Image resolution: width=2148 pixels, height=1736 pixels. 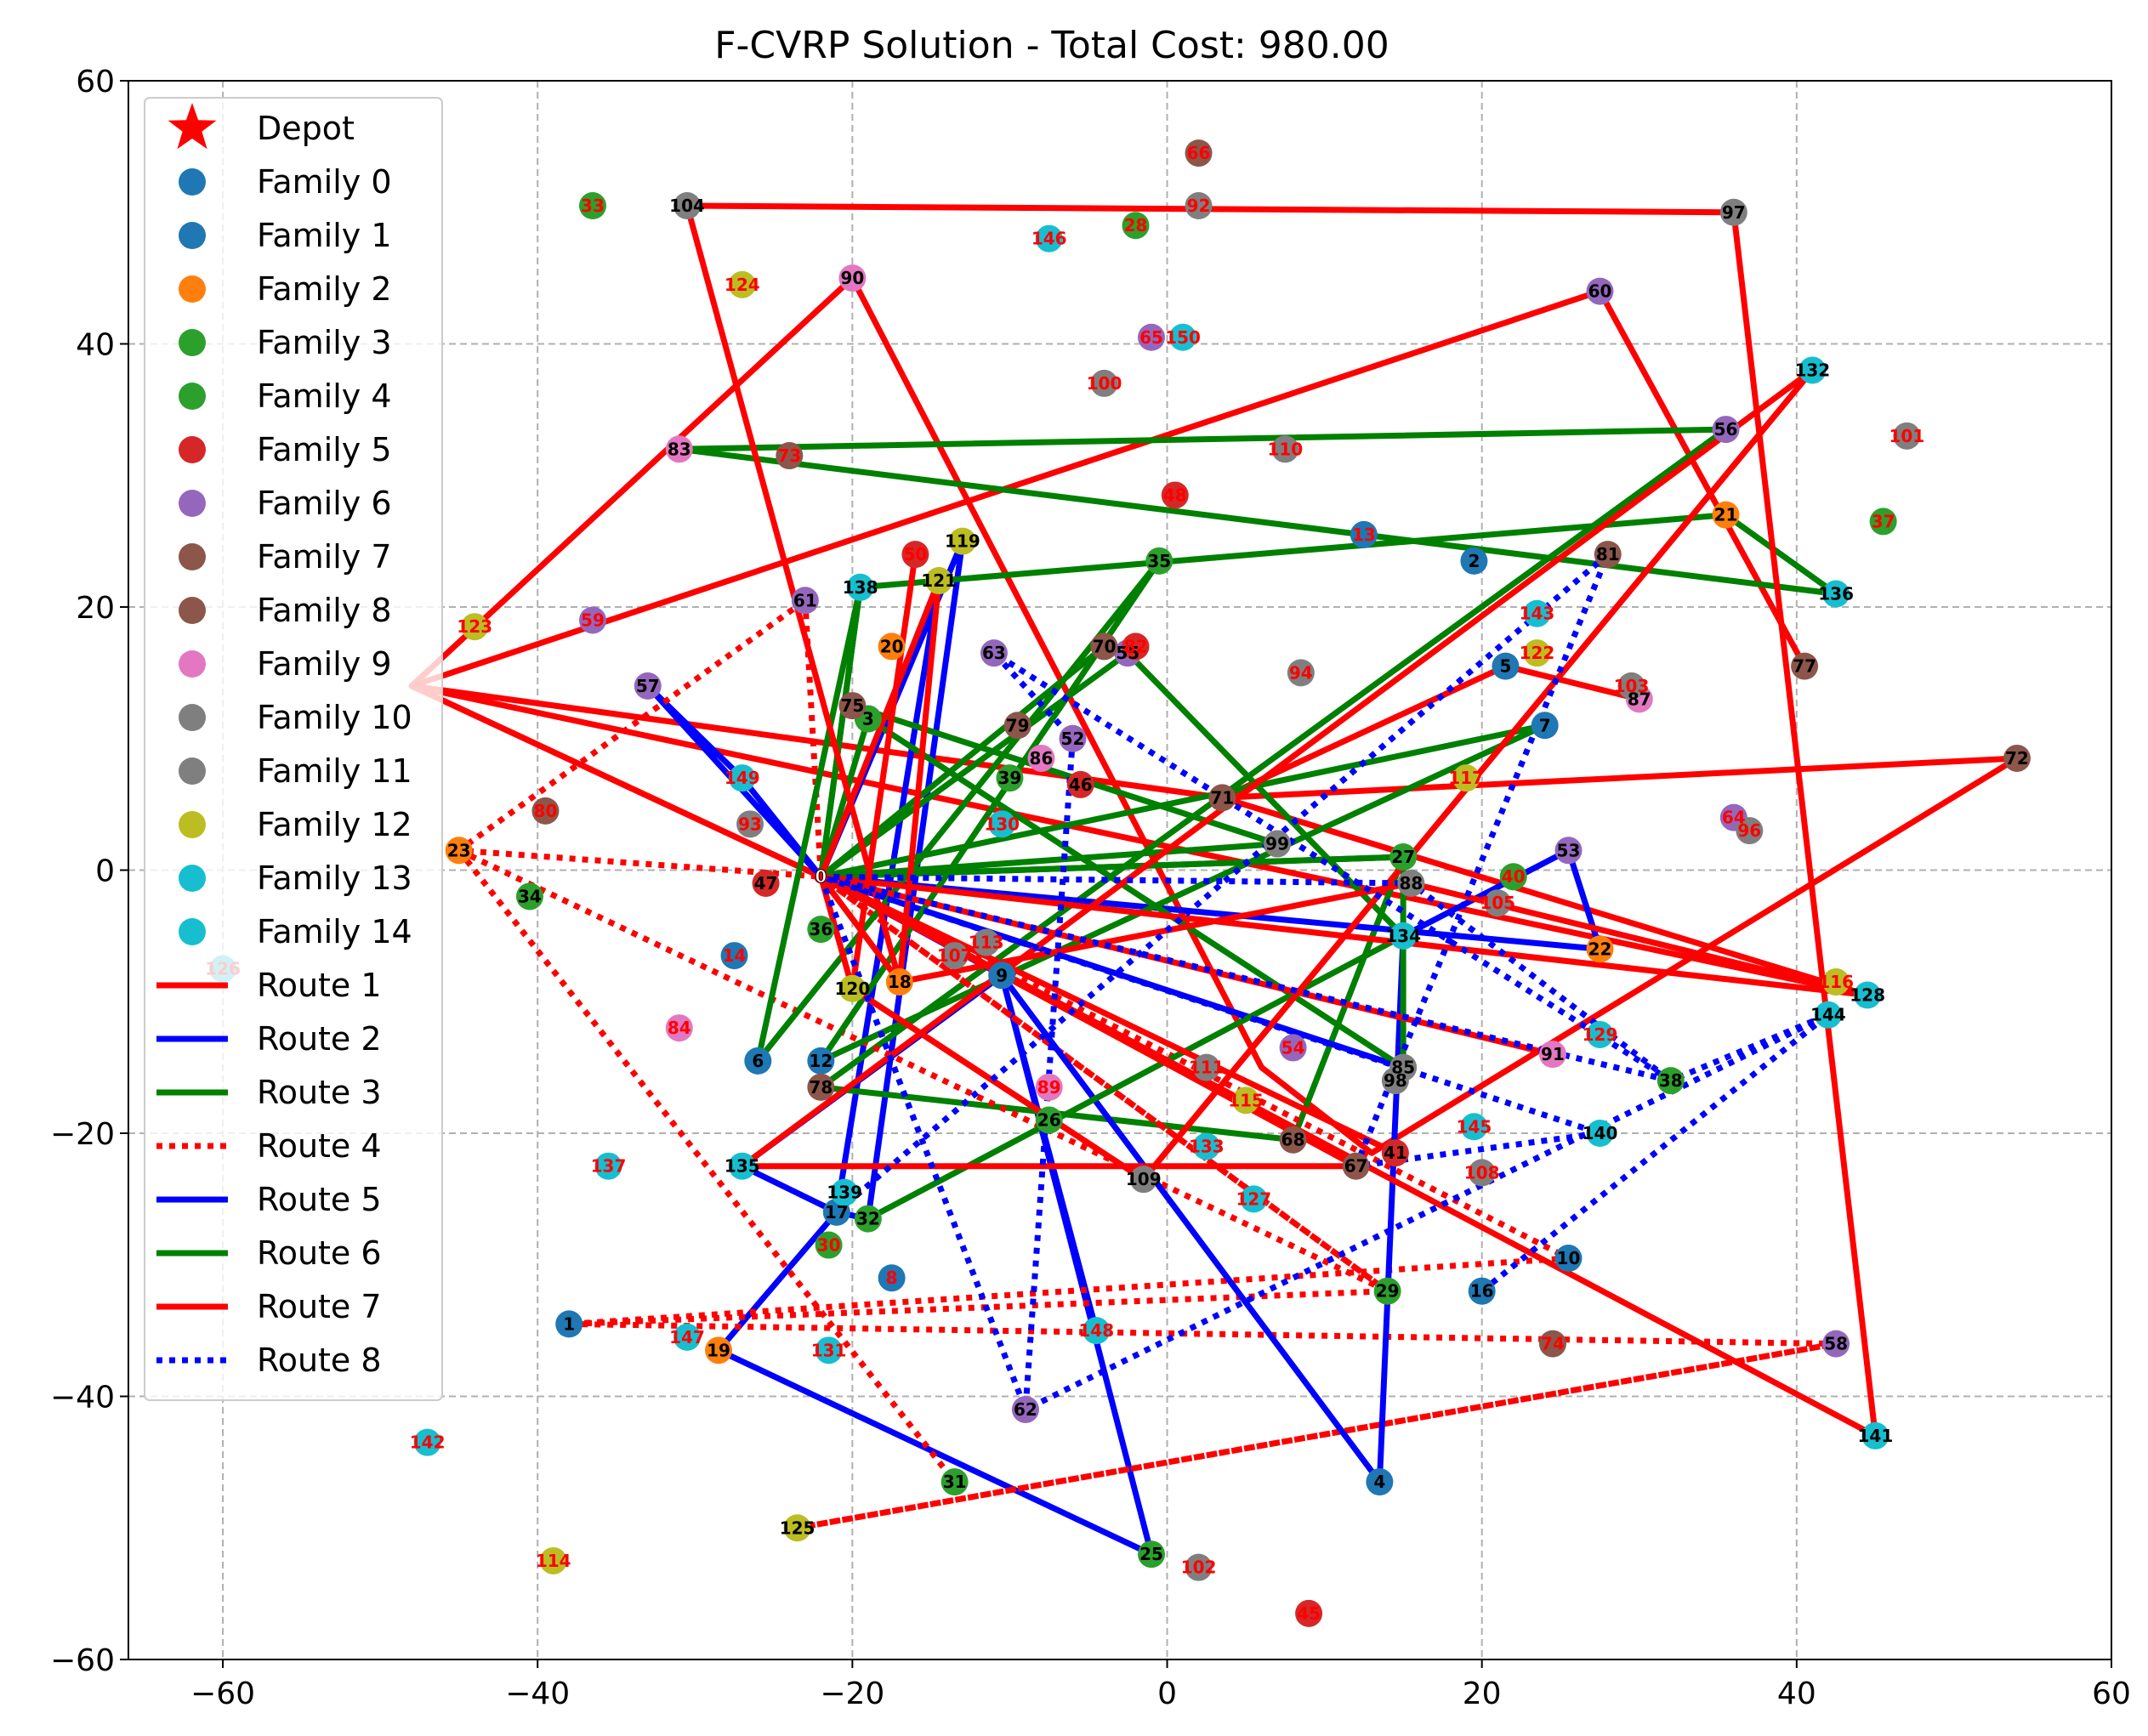 I want to click on point-label: 135, so click(x=742, y=1167).